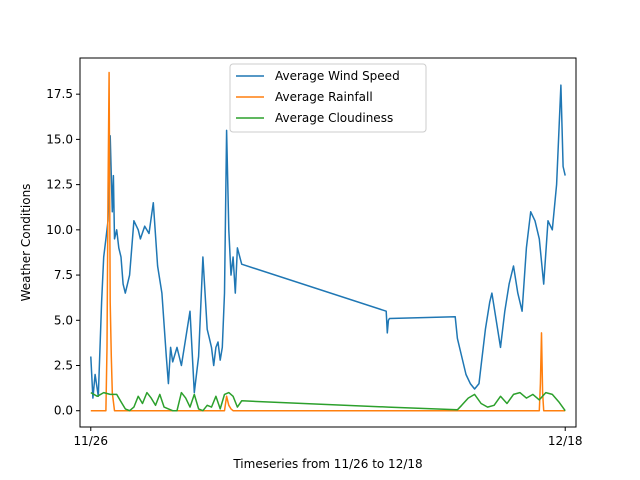 This screenshot has height=480, width=640. What do you see at coordinates (59, 94) in the screenshot?
I see `y-tick-label: 17.5` at bounding box center [59, 94].